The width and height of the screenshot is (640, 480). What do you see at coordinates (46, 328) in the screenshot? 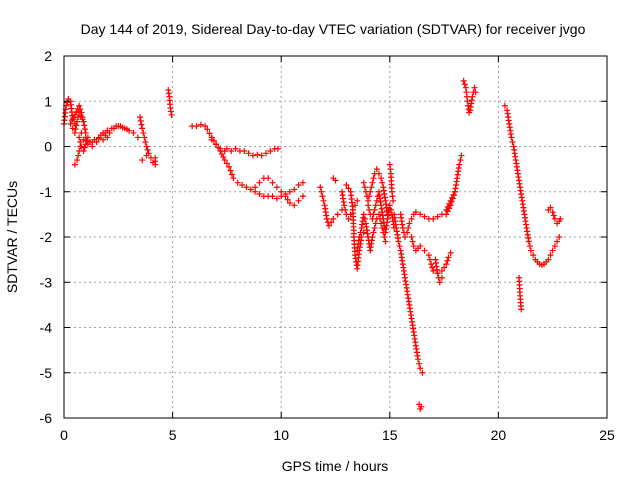
I see `y-tick-label: -4` at bounding box center [46, 328].